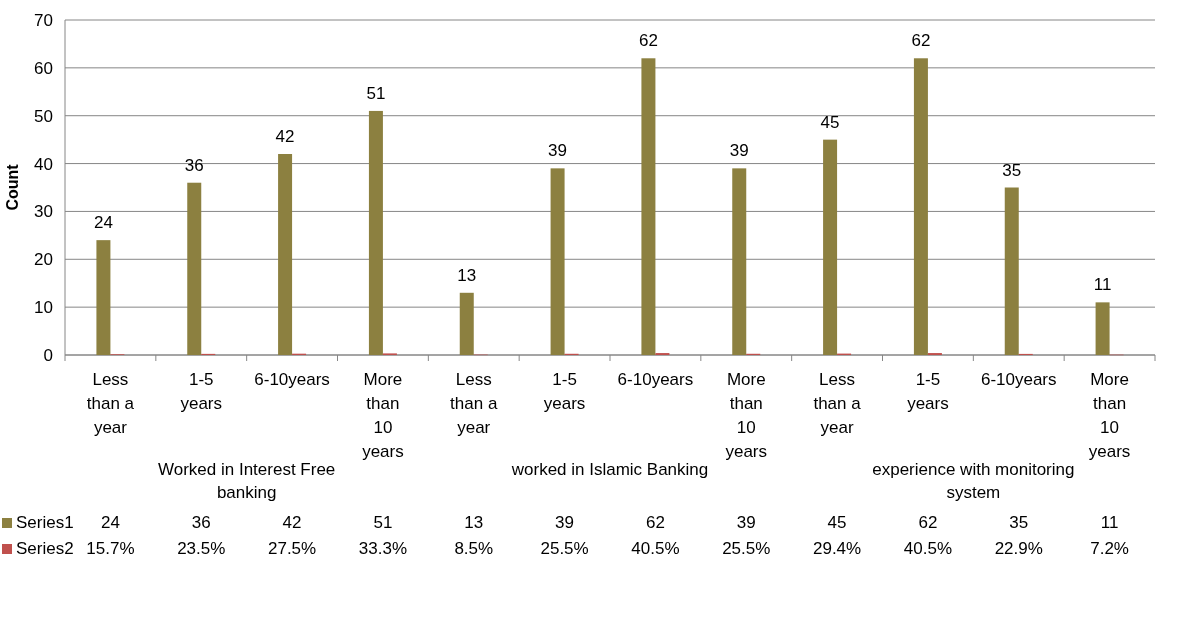 The width and height of the screenshot is (1188, 644). Describe the element at coordinates (383, 548) in the screenshot. I see `data-label: 33.3%` at that location.